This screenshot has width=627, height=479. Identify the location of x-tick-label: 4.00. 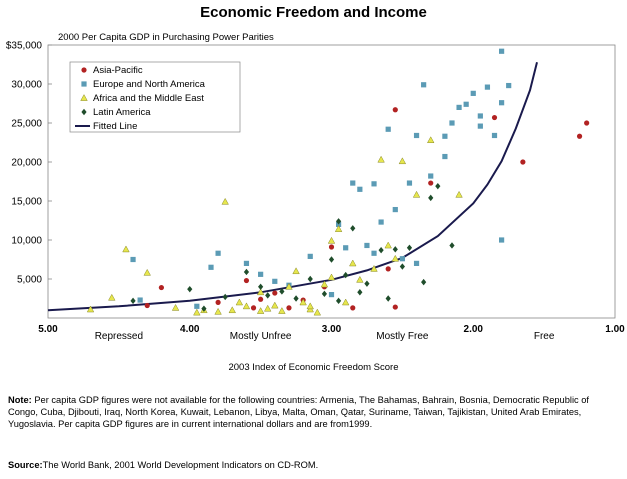
(190, 329).